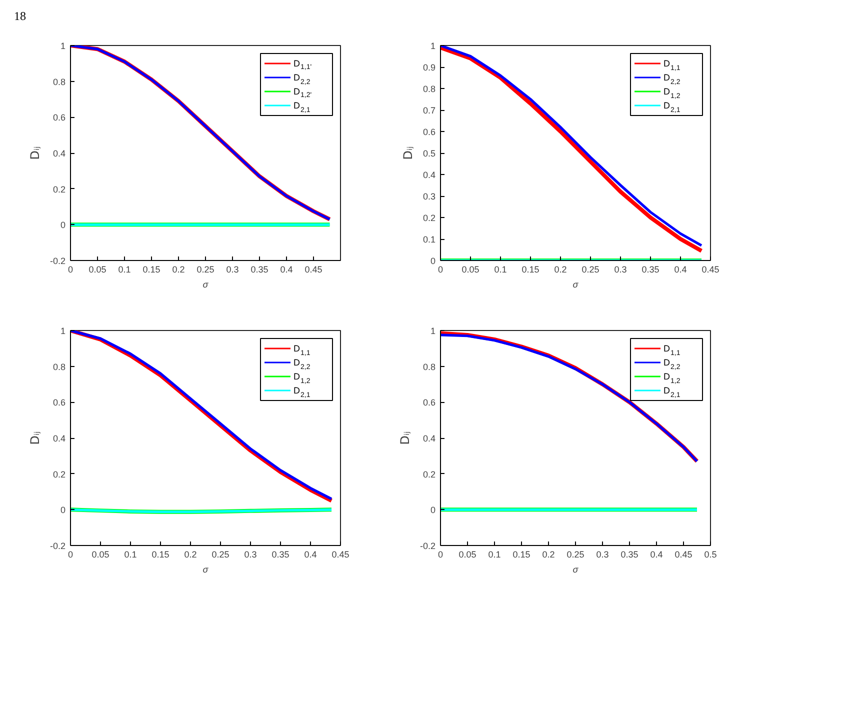 The width and height of the screenshot is (846, 718). Describe the element at coordinates (429, 67) in the screenshot. I see `y-tick-label: 0.9` at that location.